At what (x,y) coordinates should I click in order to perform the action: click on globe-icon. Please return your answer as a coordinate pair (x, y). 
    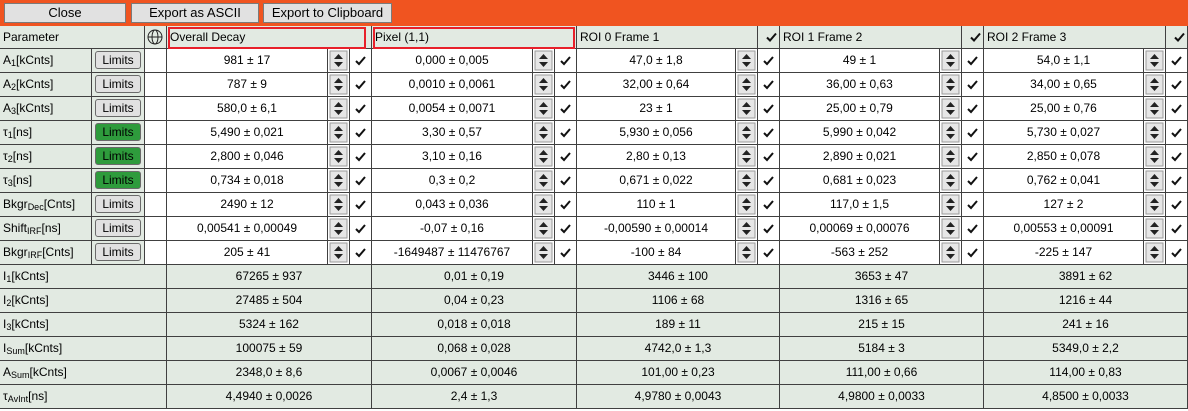
    Looking at the image, I should click on (155, 37).